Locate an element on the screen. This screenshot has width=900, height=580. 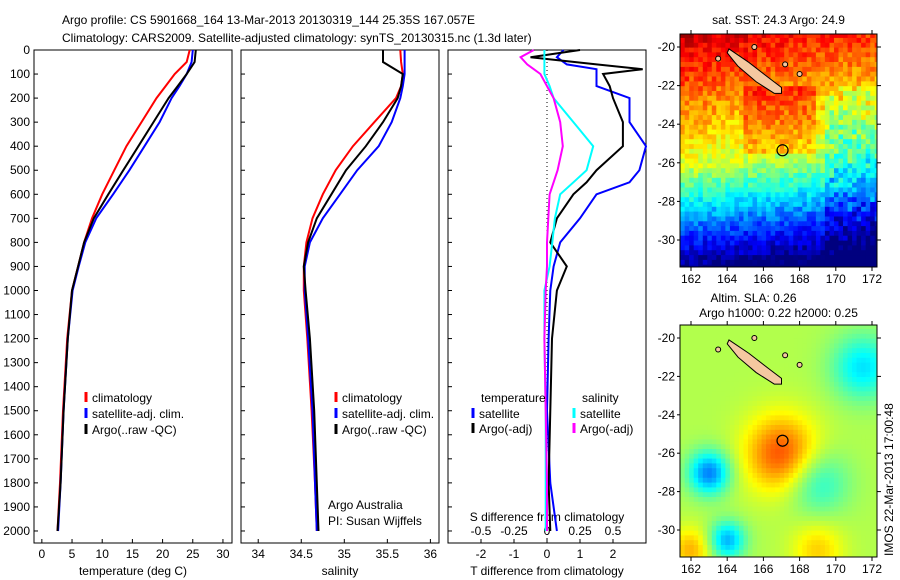
y-tick-label: -28 is located at coordinates (667, 492).